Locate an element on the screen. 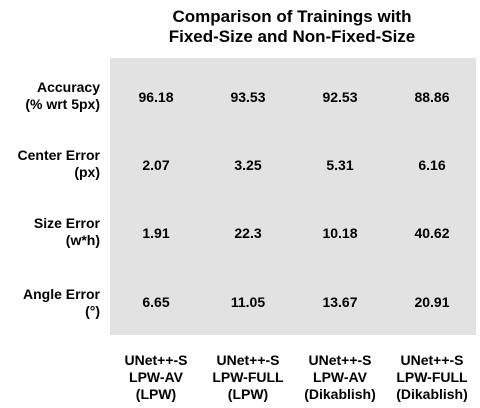  cell-value: 13.67 is located at coordinates (340, 302).